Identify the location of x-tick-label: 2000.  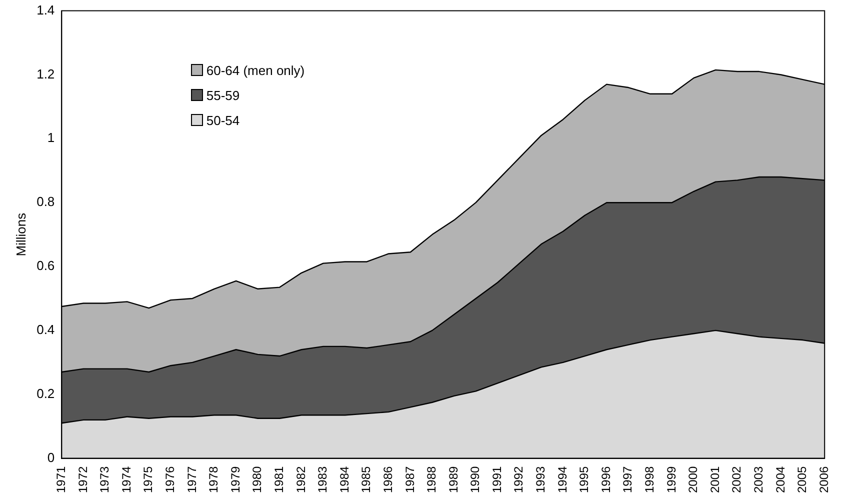
(693, 480).